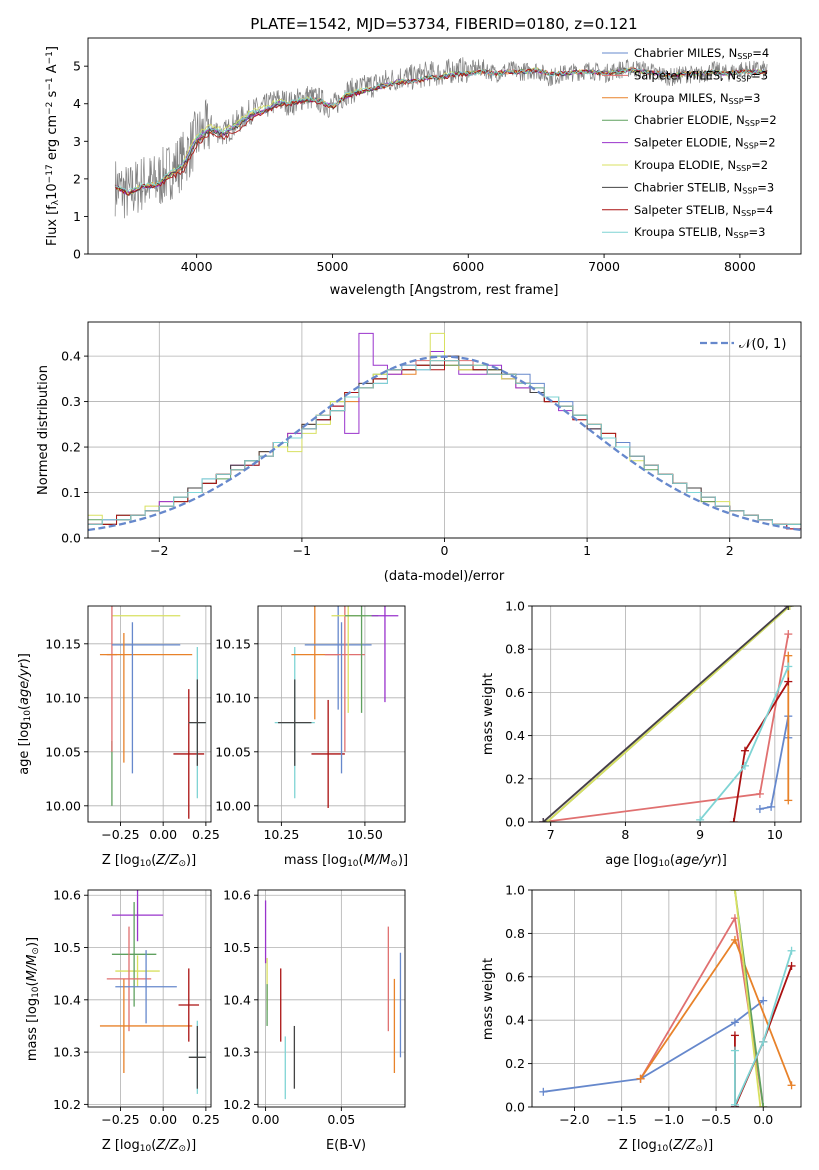 This screenshot has width=819, height=1170. I want to click on legend-label-2: Kroupa MILES, NSSP=3, so click(697, 98).